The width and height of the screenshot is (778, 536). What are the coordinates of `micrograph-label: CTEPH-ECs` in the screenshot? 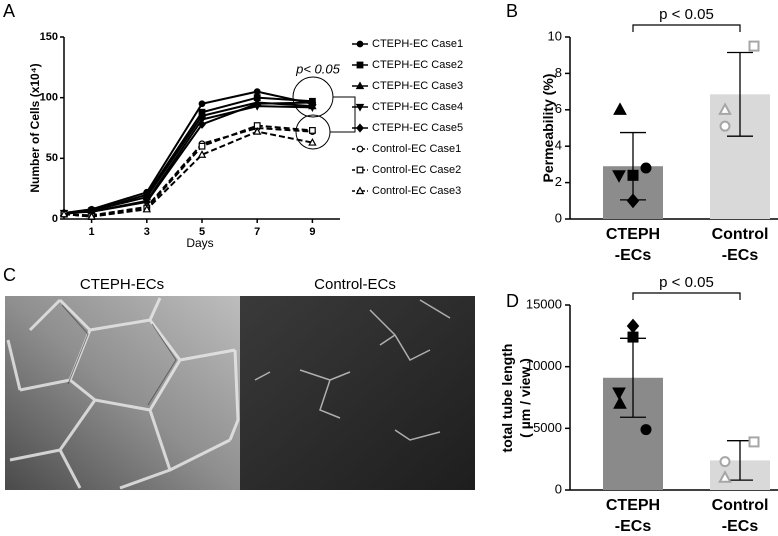 It's located at (122, 284).